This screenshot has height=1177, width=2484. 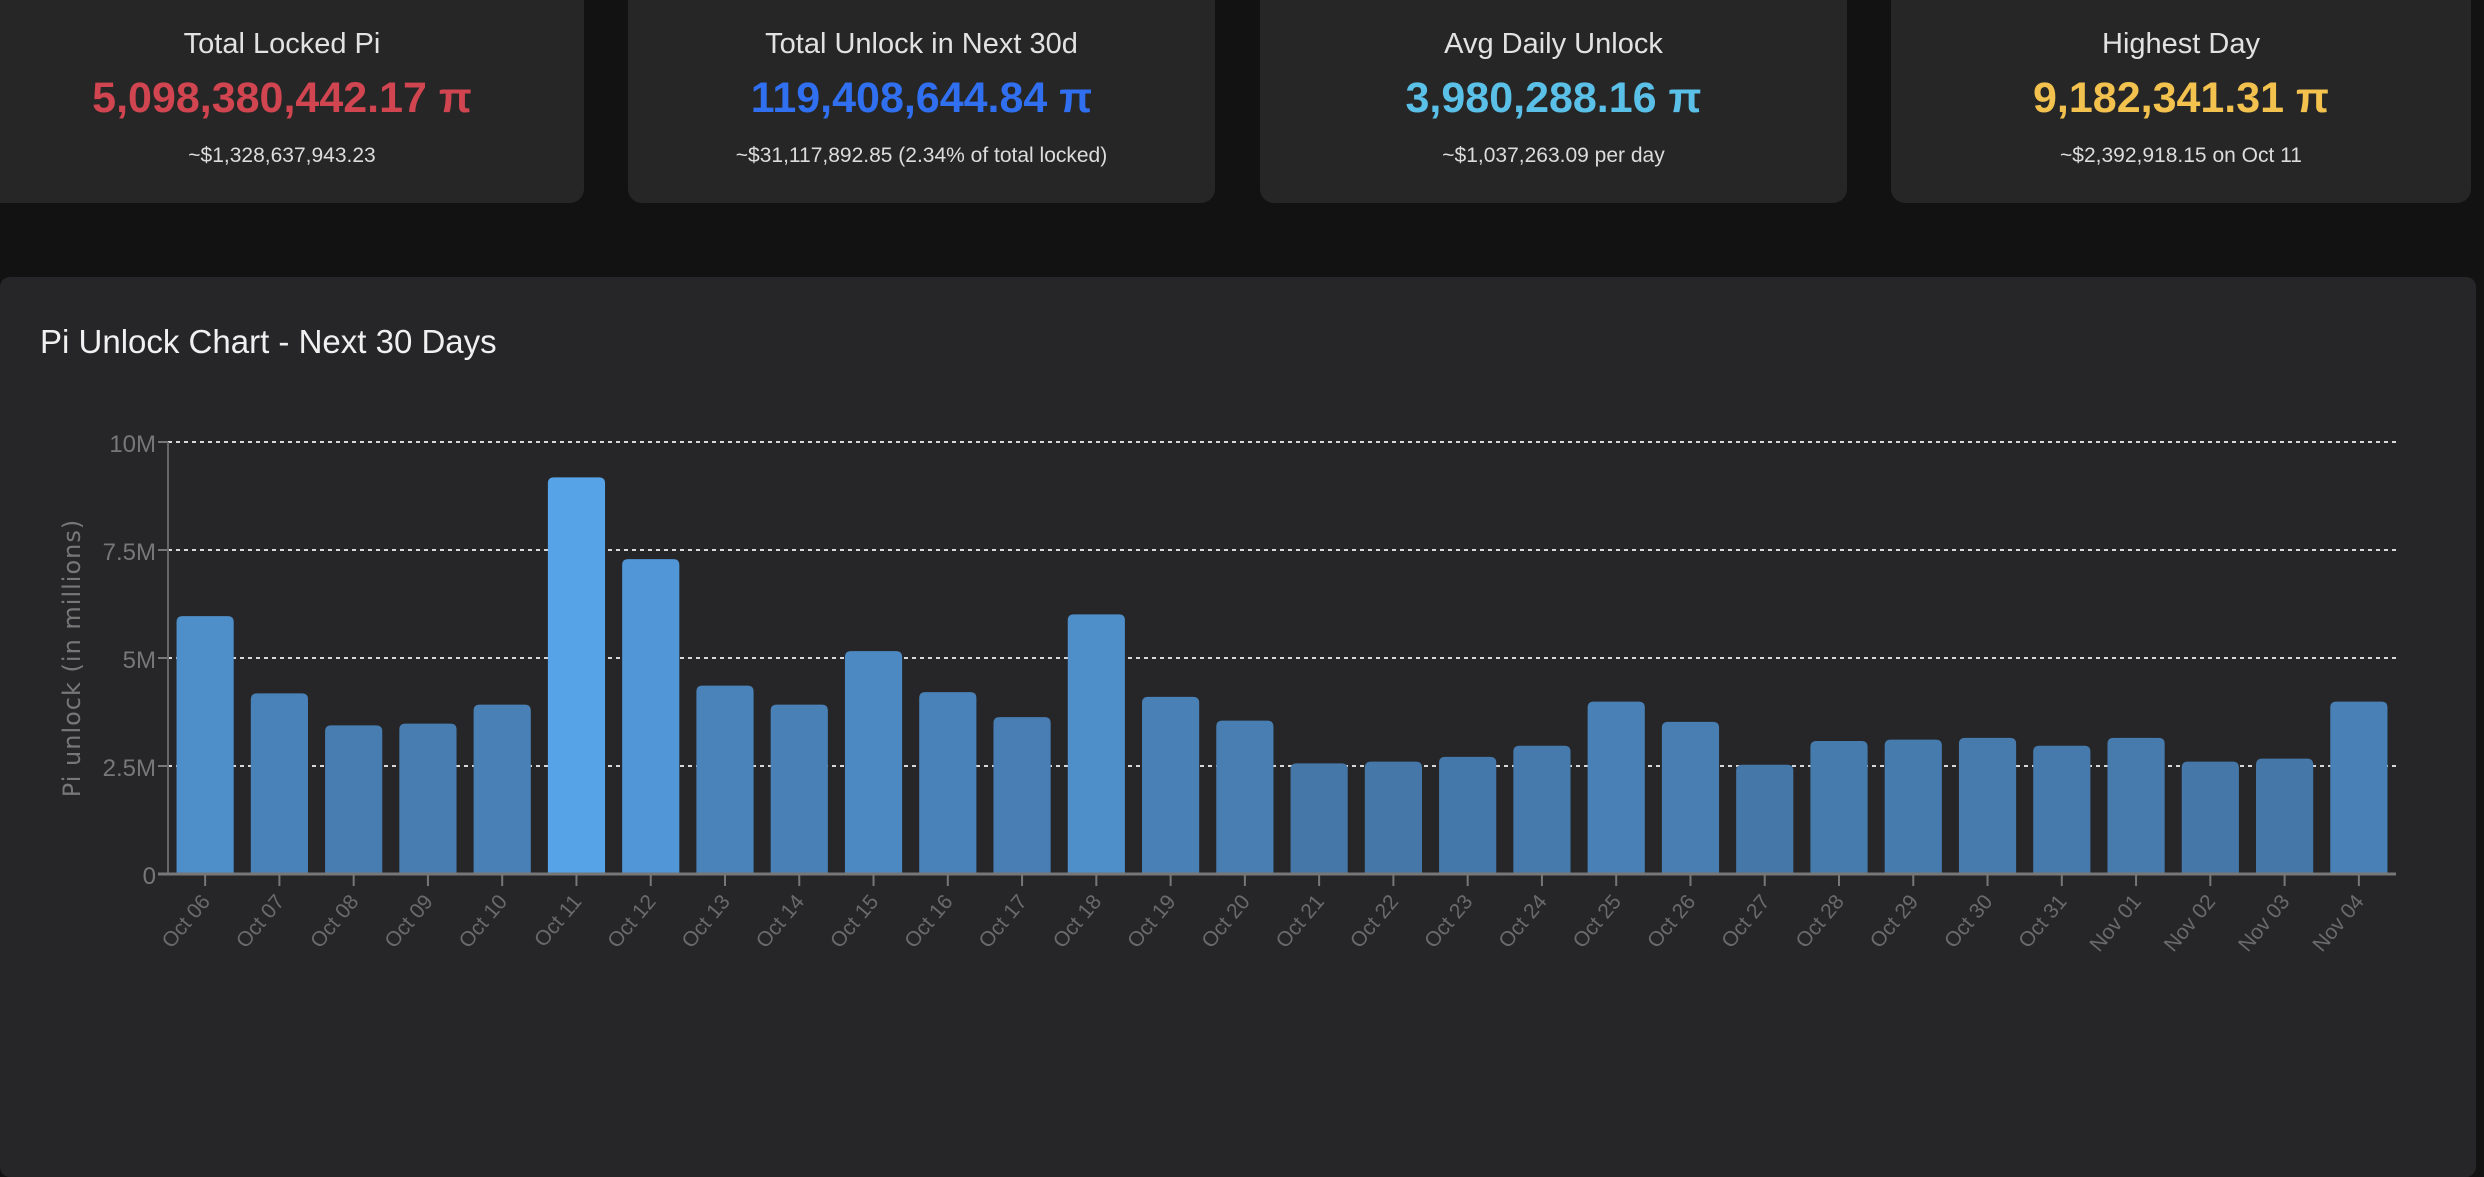 I want to click on x-tick-label: Oct 31, so click(x=2042, y=921).